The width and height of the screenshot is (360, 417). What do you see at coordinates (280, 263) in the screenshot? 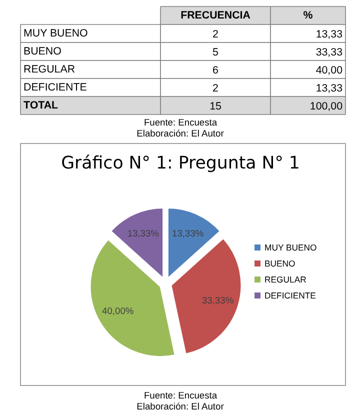
I see `legend-label: BUENO` at bounding box center [280, 263].